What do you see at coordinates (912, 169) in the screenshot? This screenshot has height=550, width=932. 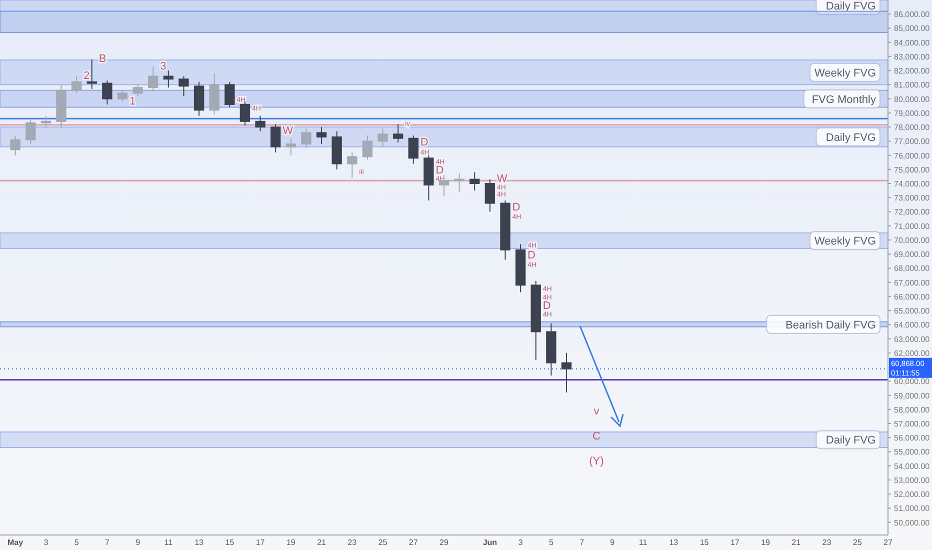 I see `y-tick-label: 75,000.00` at bounding box center [912, 169].